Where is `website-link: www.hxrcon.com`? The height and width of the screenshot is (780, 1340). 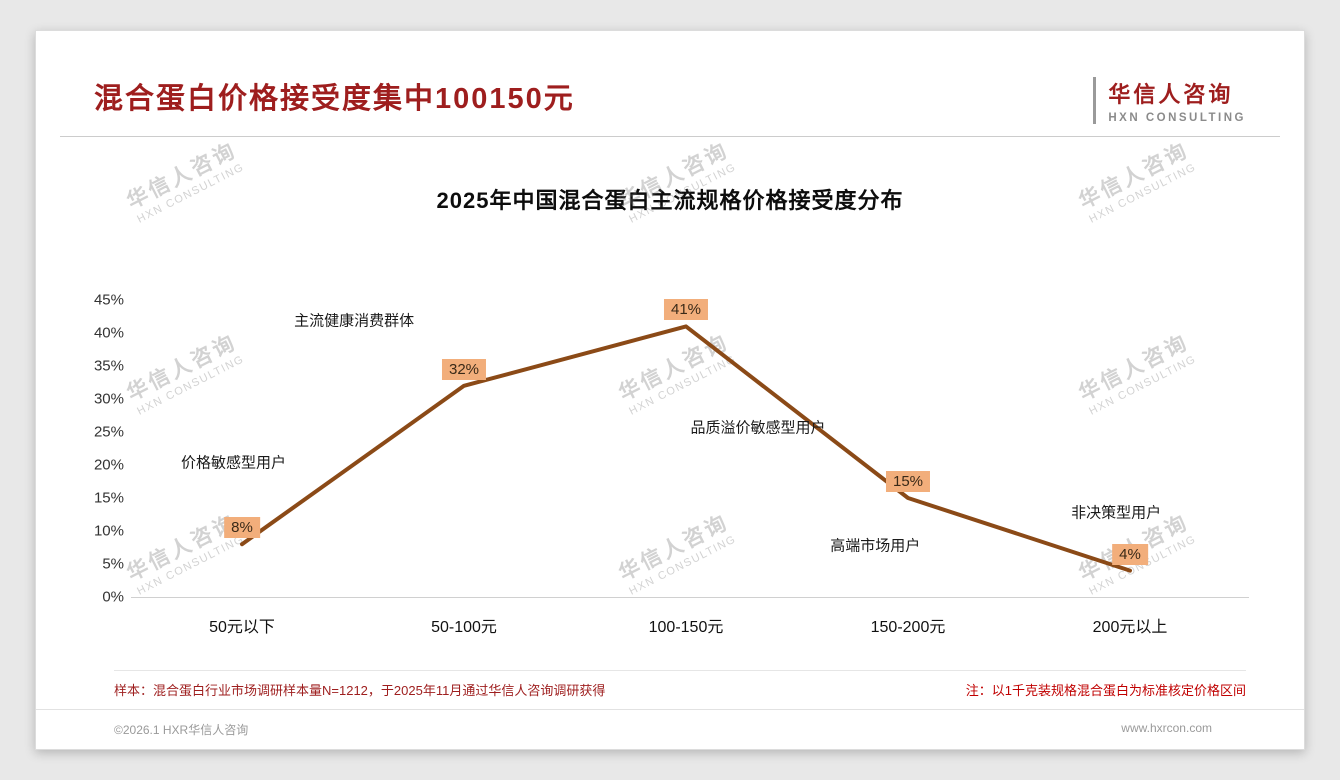
website-link: www.hxrcon.com is located at coordinates (1166, 728).